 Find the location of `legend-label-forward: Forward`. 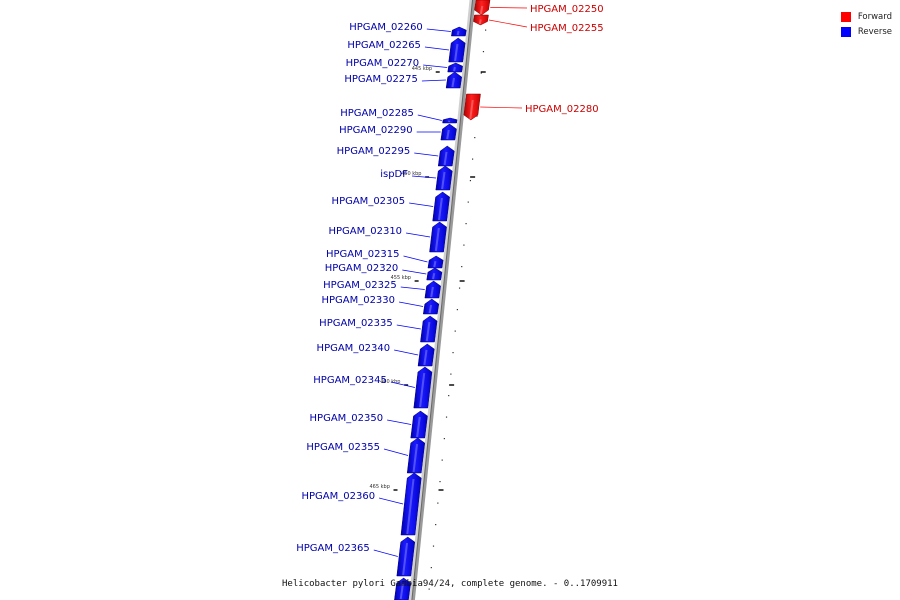

legend-label-forward: Forward is located at coordinates (874, 16).